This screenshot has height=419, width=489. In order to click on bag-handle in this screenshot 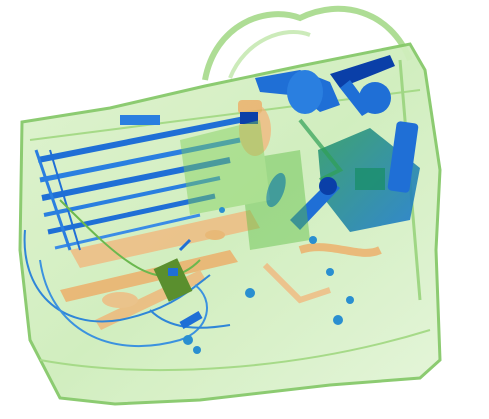, I will do `click(307, 43)`.